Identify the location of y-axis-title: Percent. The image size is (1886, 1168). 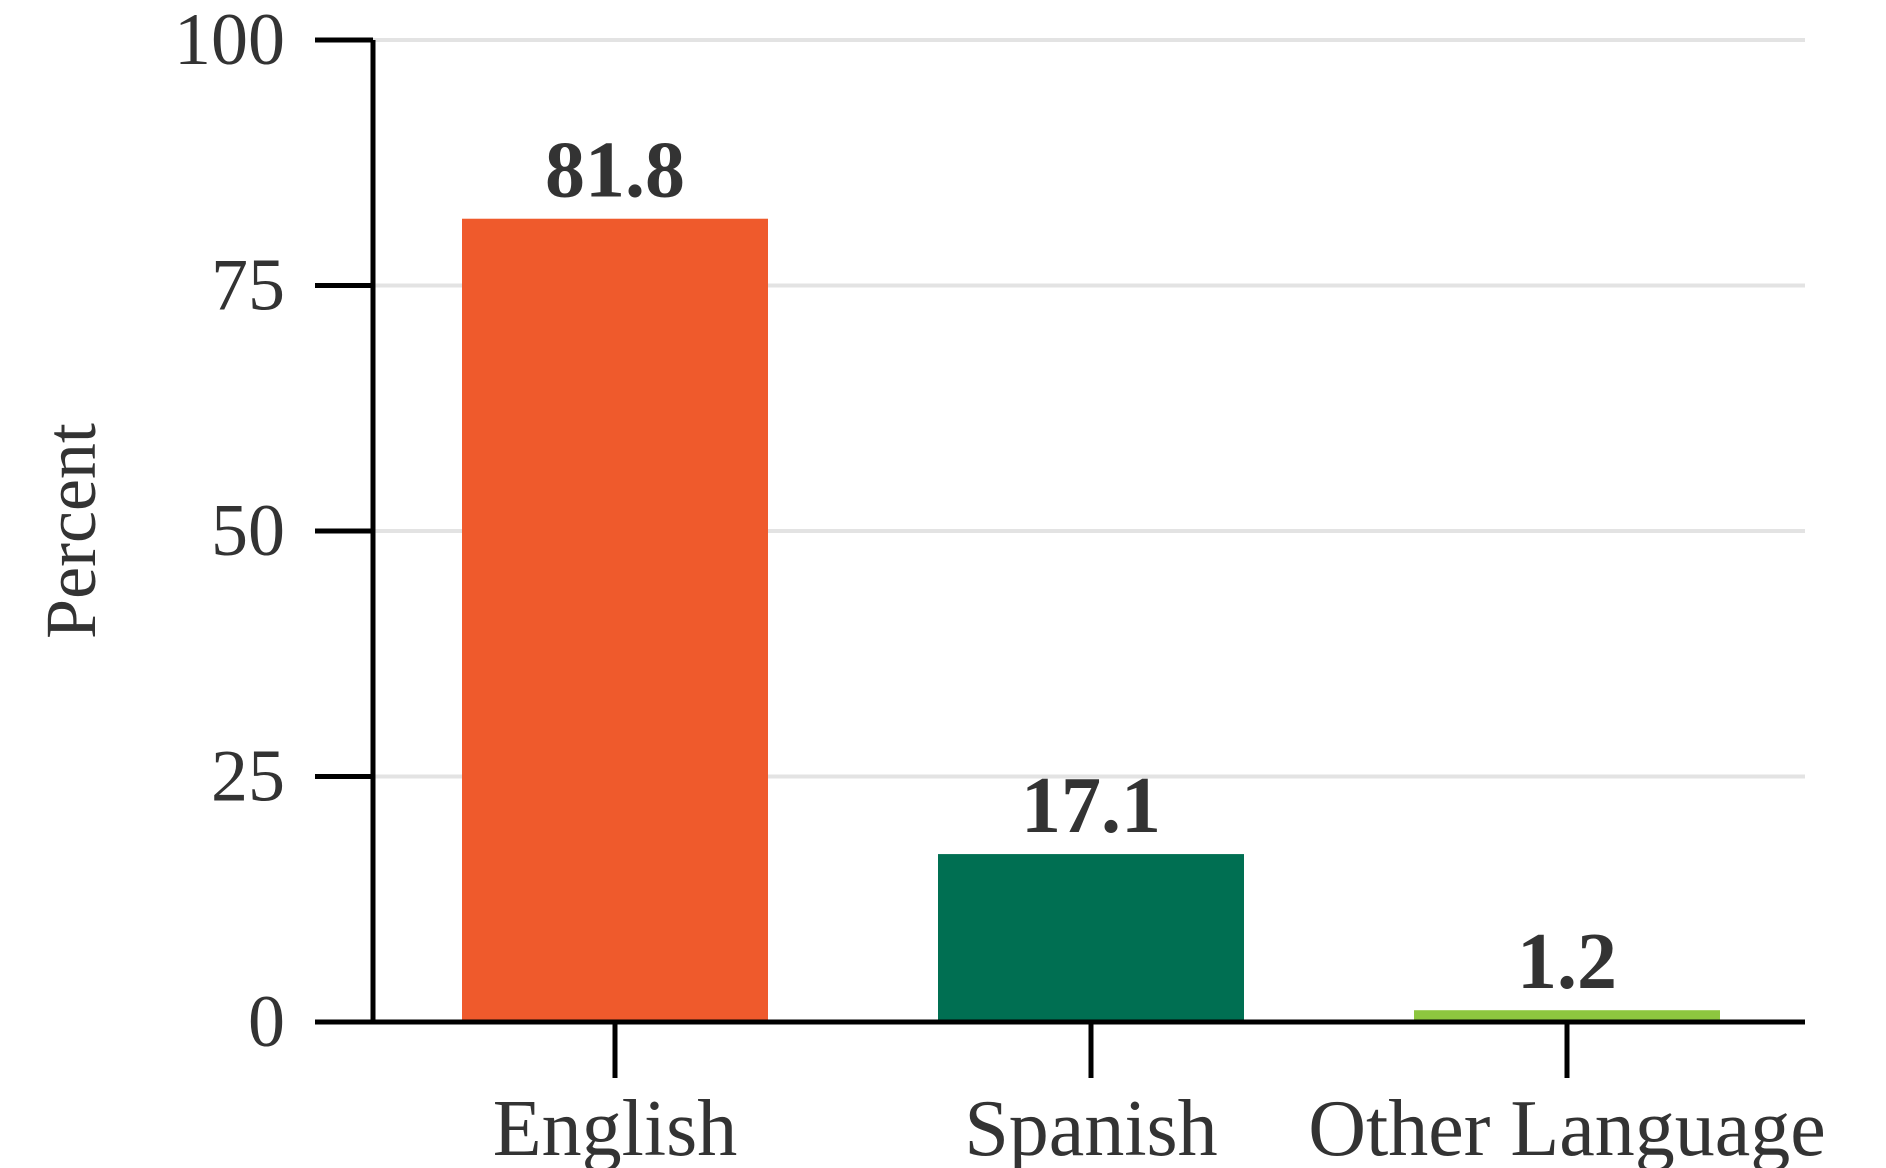
(71, 531).